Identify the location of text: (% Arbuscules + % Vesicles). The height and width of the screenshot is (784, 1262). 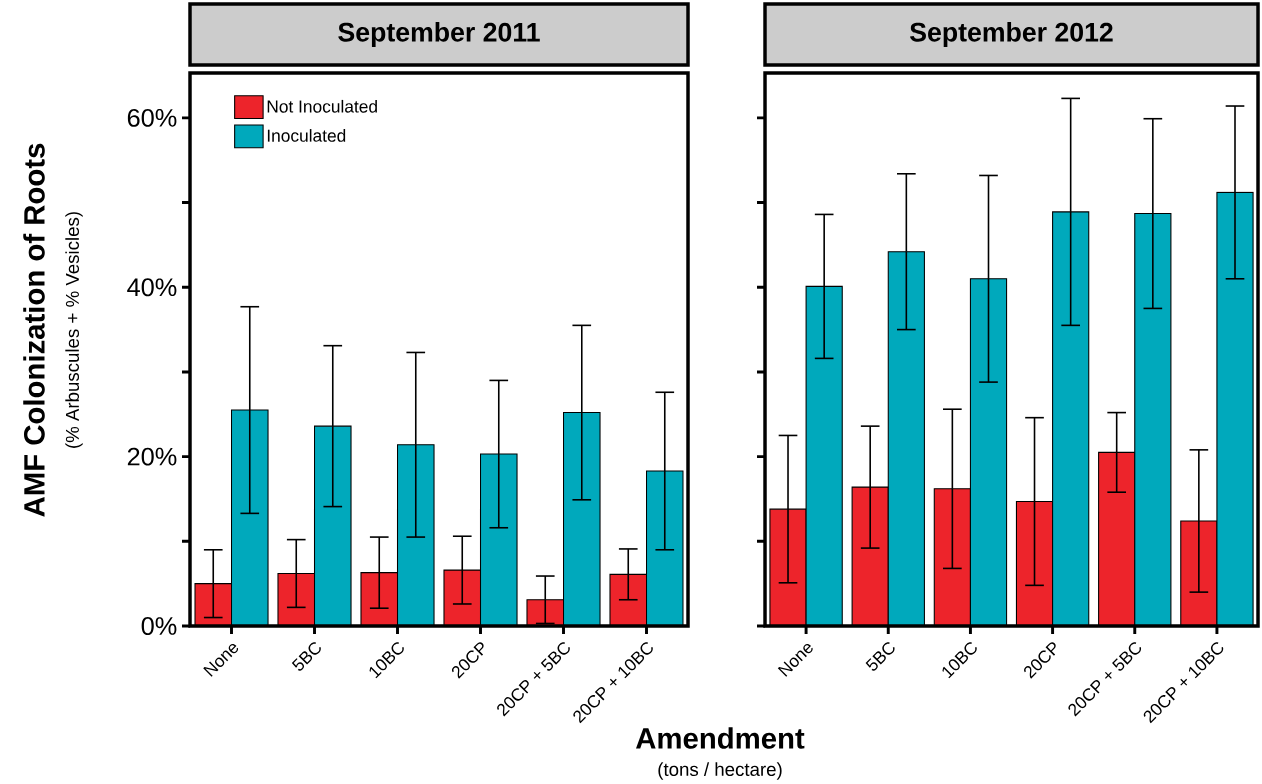
(74, 330).